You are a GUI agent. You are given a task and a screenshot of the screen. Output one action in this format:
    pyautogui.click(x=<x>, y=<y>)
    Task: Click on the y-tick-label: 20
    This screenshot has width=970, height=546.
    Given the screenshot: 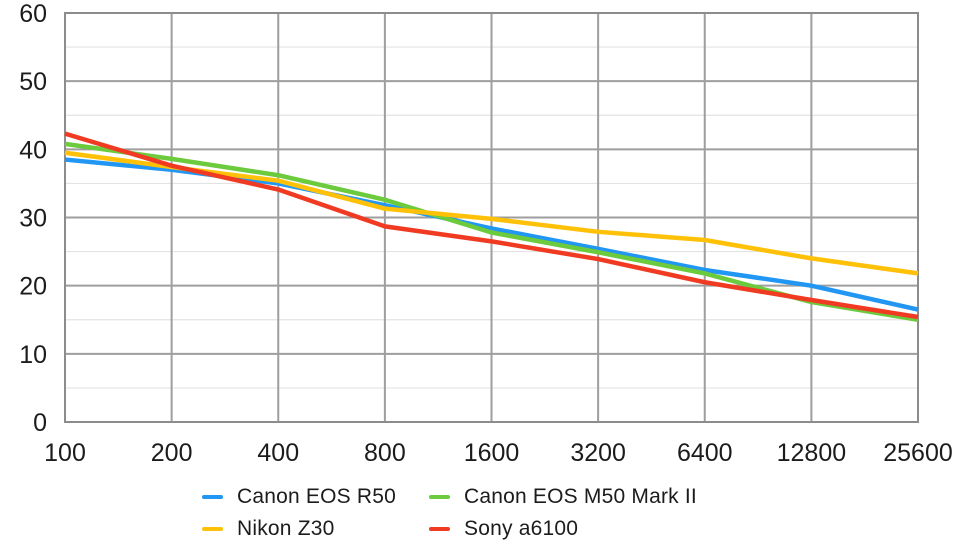 What is the action you would take?
    pyautogui.click(x=33, y=287)
    